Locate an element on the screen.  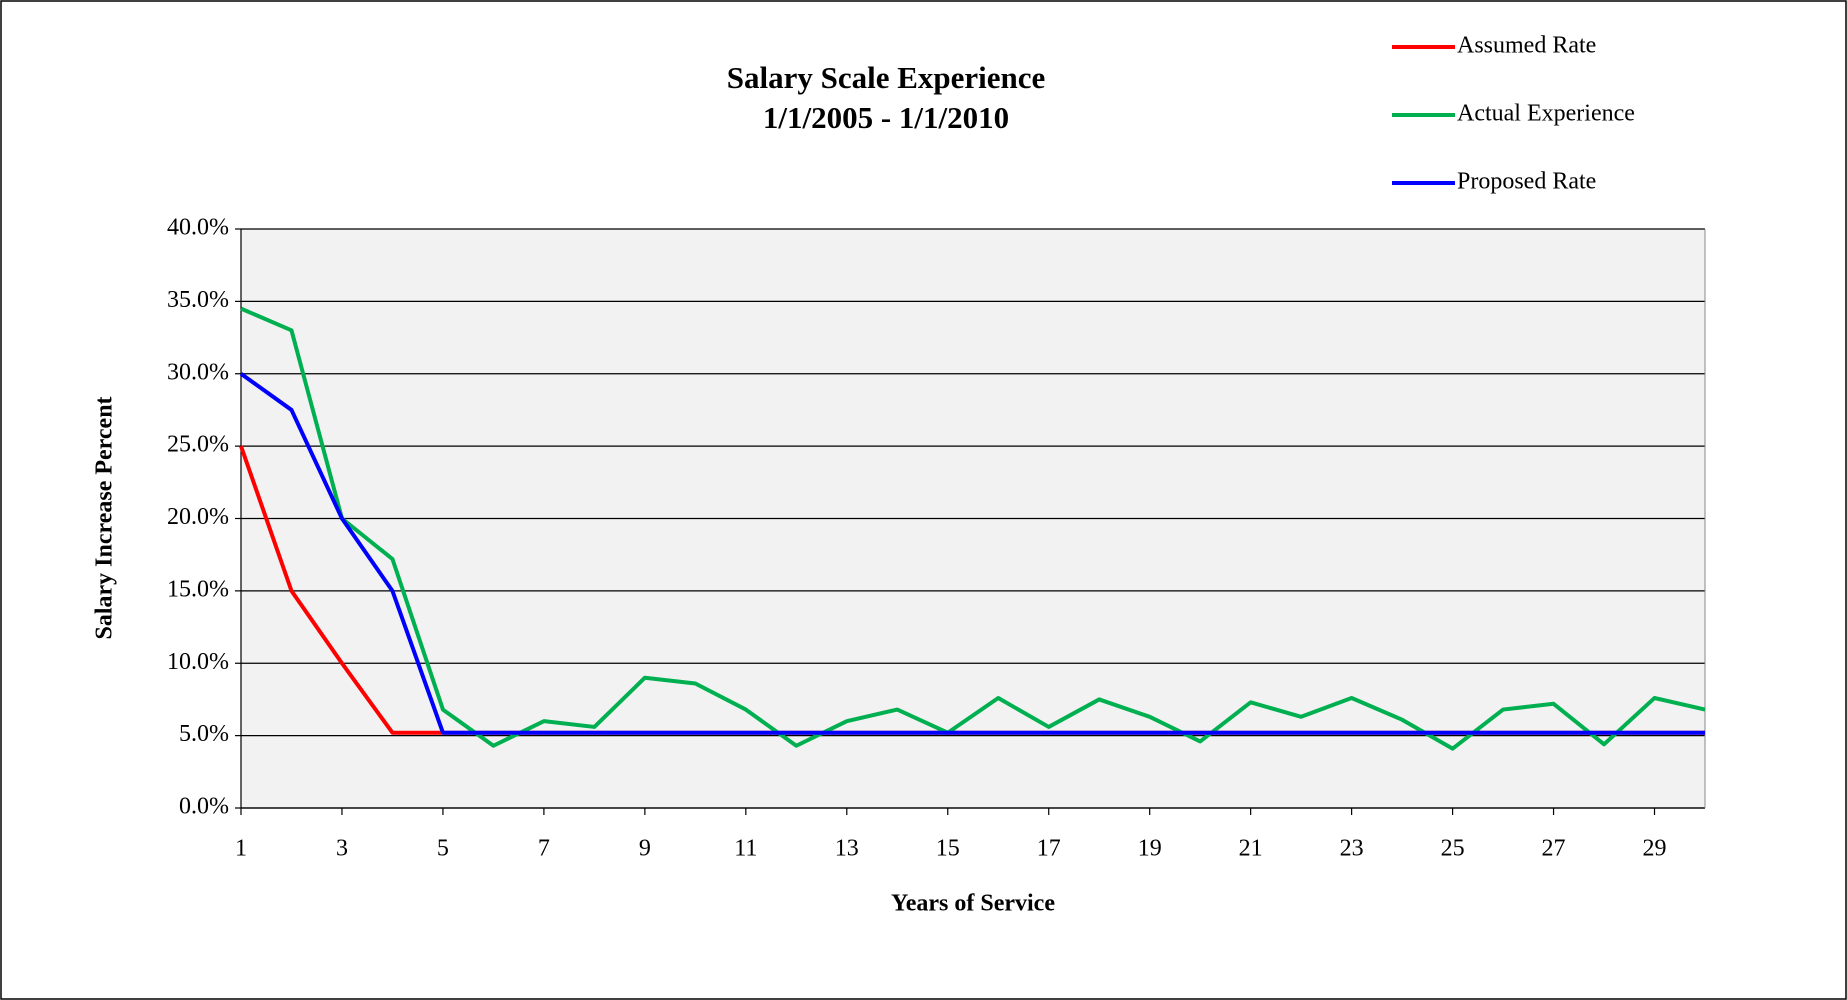
y-axis-title: Salary Increase Percent is located at coordinates (105, 517).